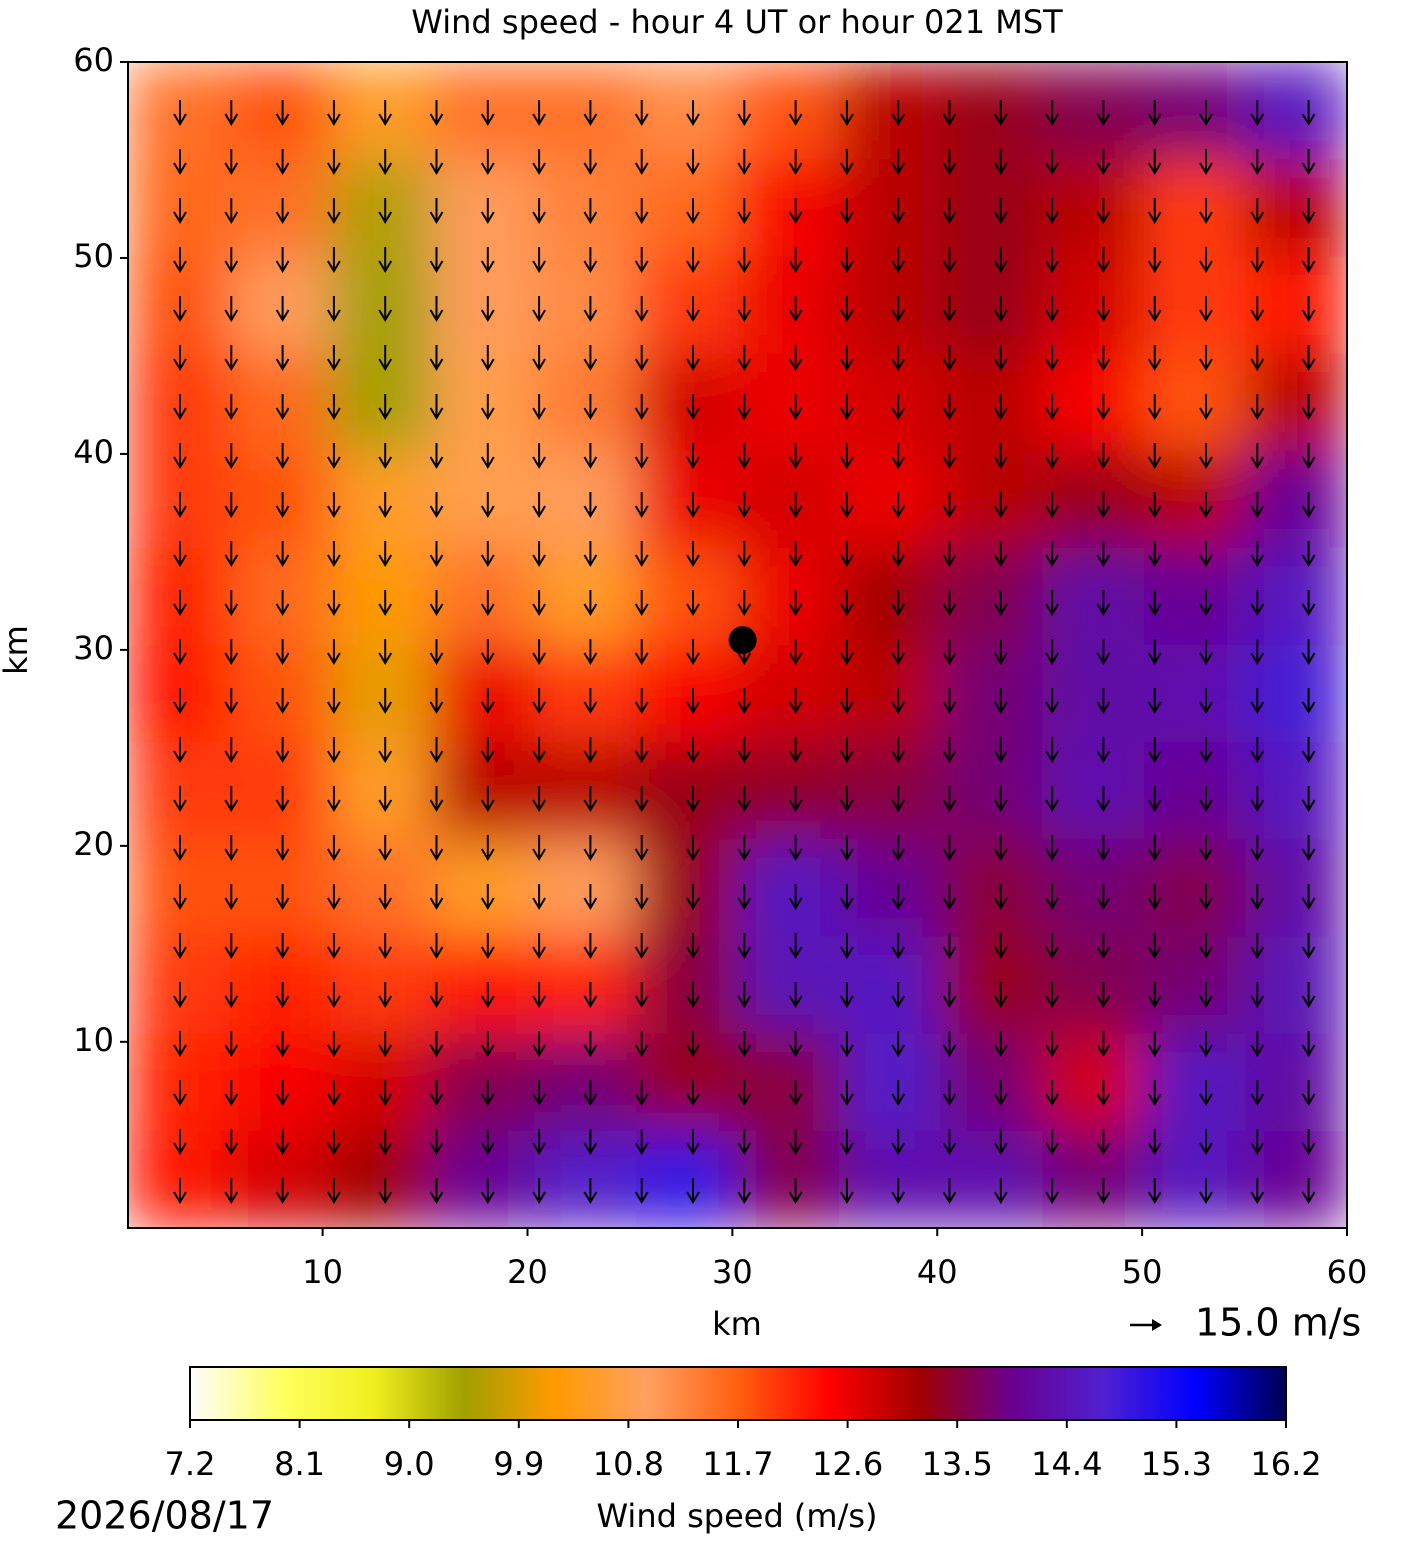 The width and height of the screenshot is (1418, 1564). Describe the element at coordinates (93, 1040) in the screenshot. I see `y-tick-label: 10` at that location.